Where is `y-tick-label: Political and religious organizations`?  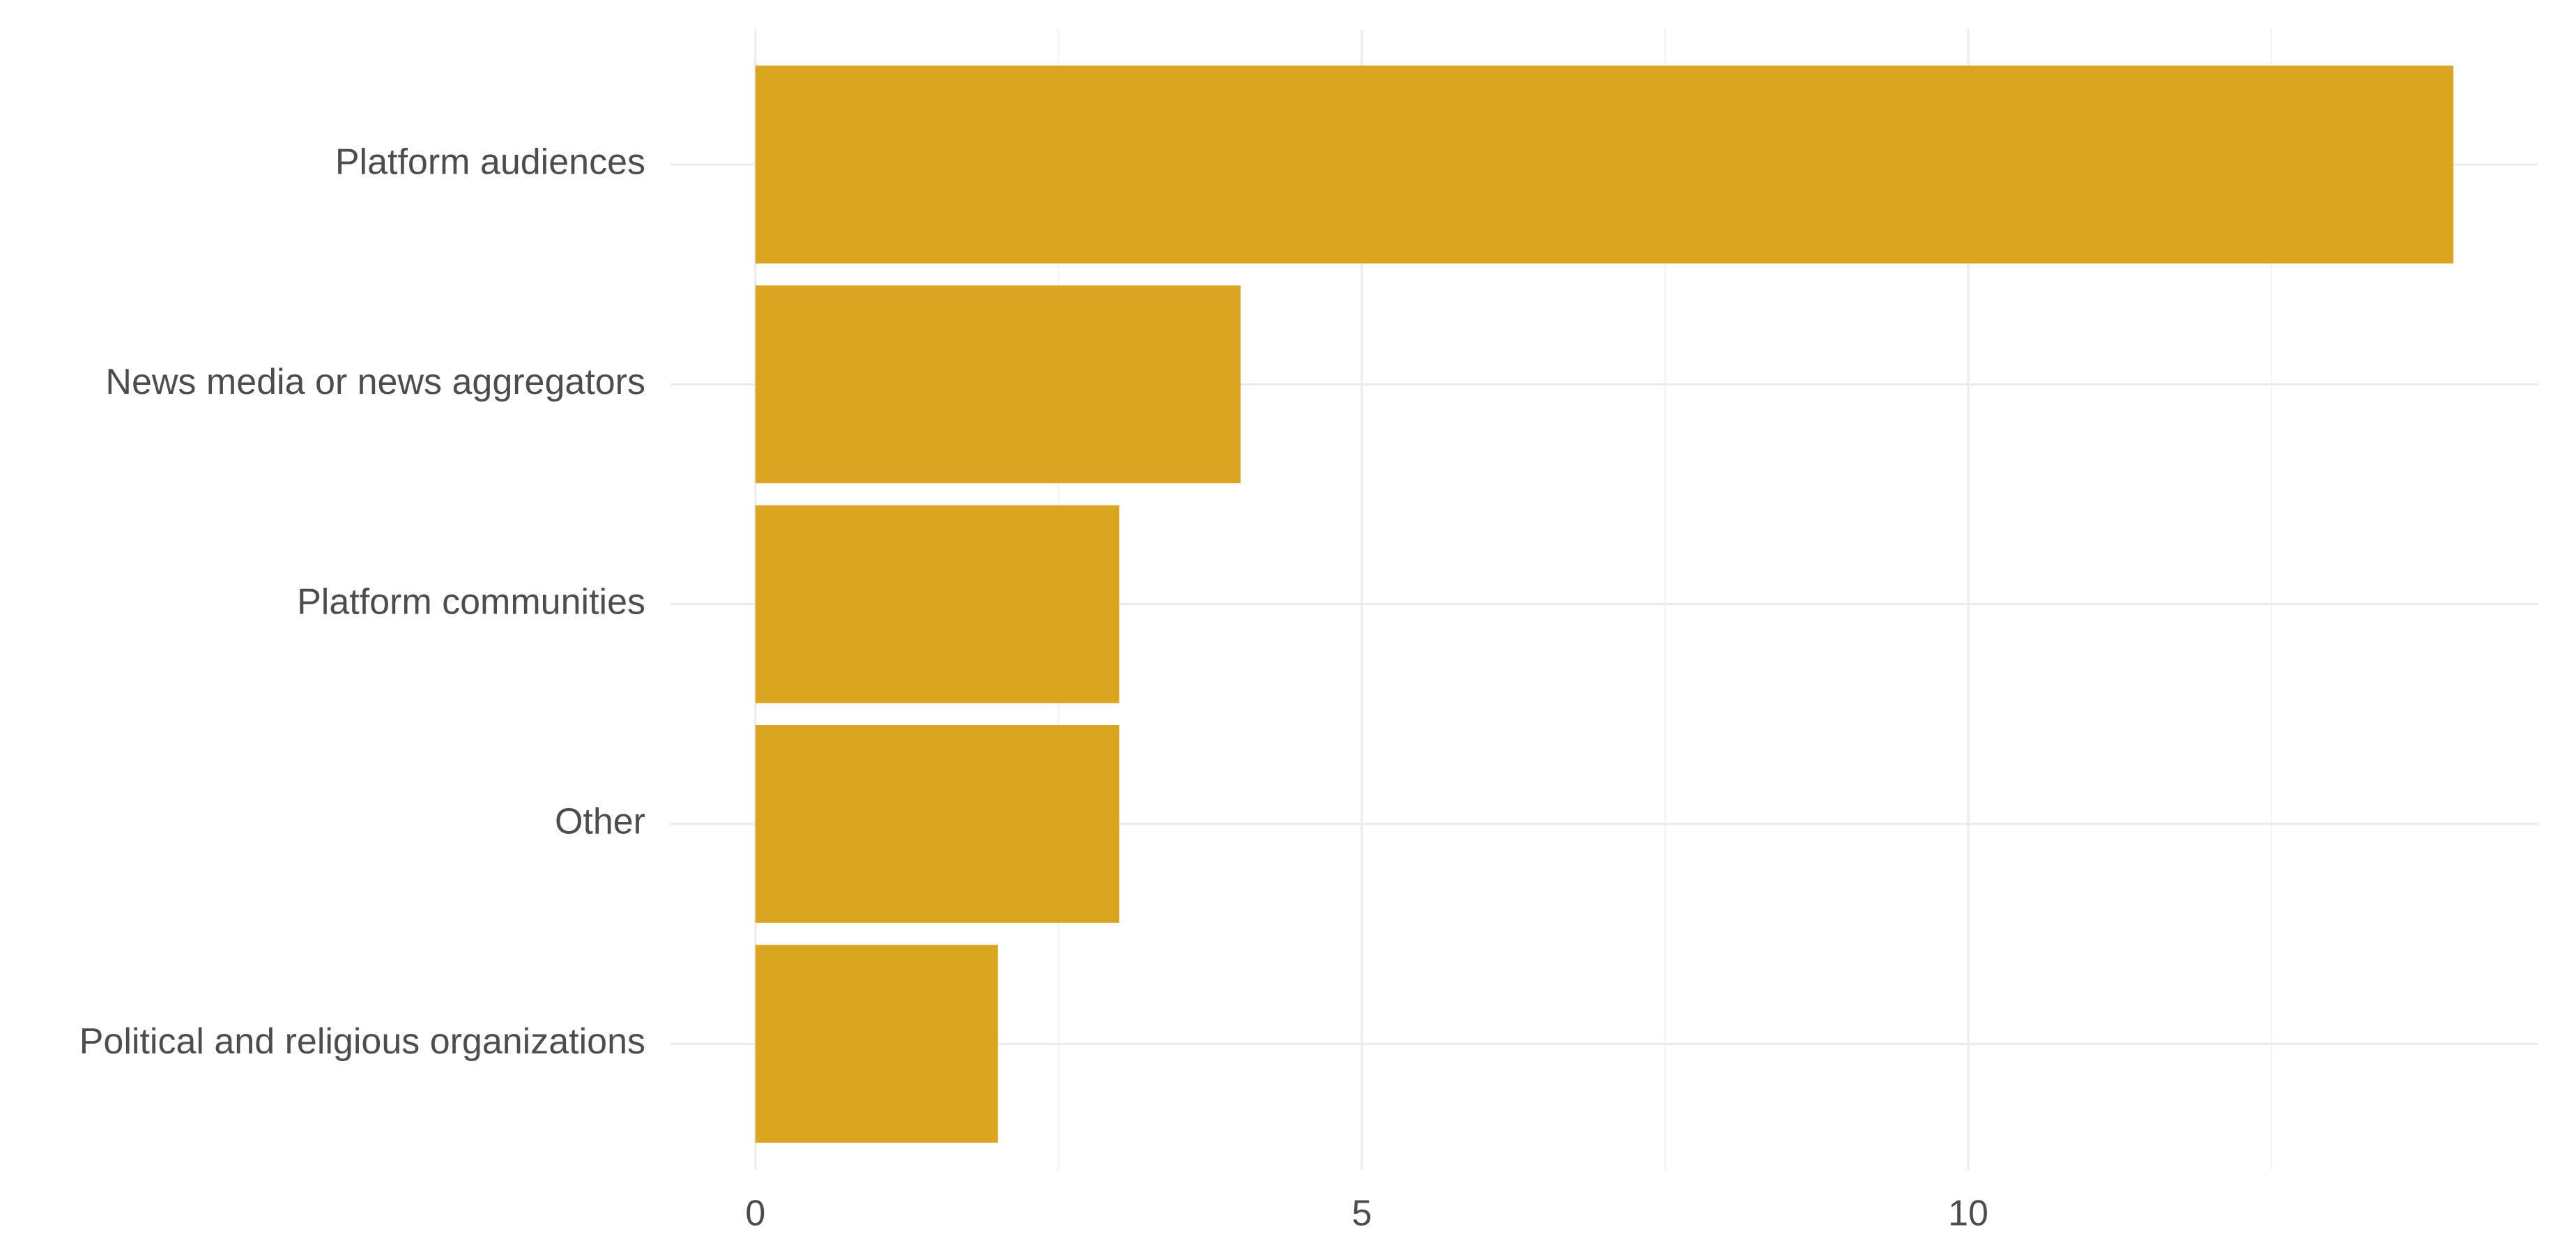
y-tick-label: Political and religious organizations is located at coordinates (362, 1041).